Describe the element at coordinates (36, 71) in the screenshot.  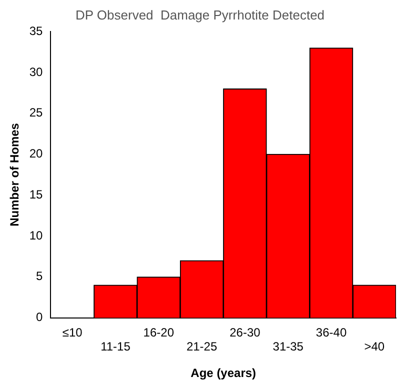
I see `y-tick-label: 30` at that location.